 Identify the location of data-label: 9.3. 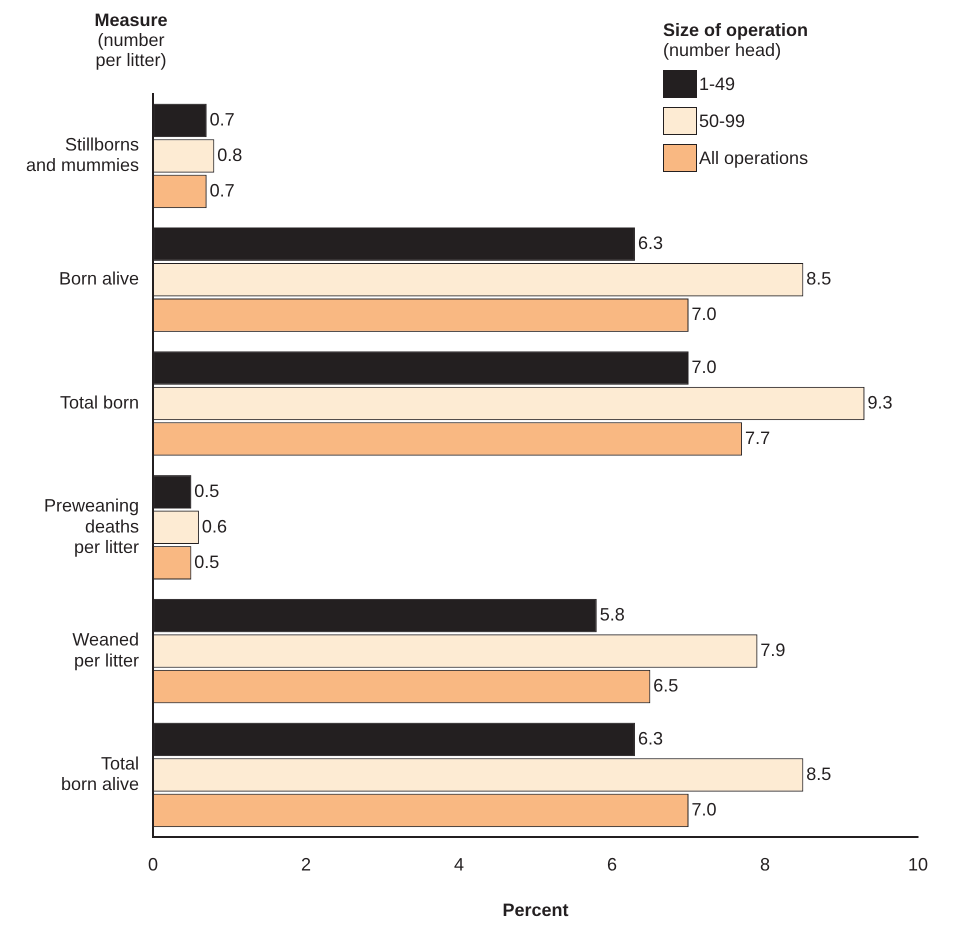
(879, 402).